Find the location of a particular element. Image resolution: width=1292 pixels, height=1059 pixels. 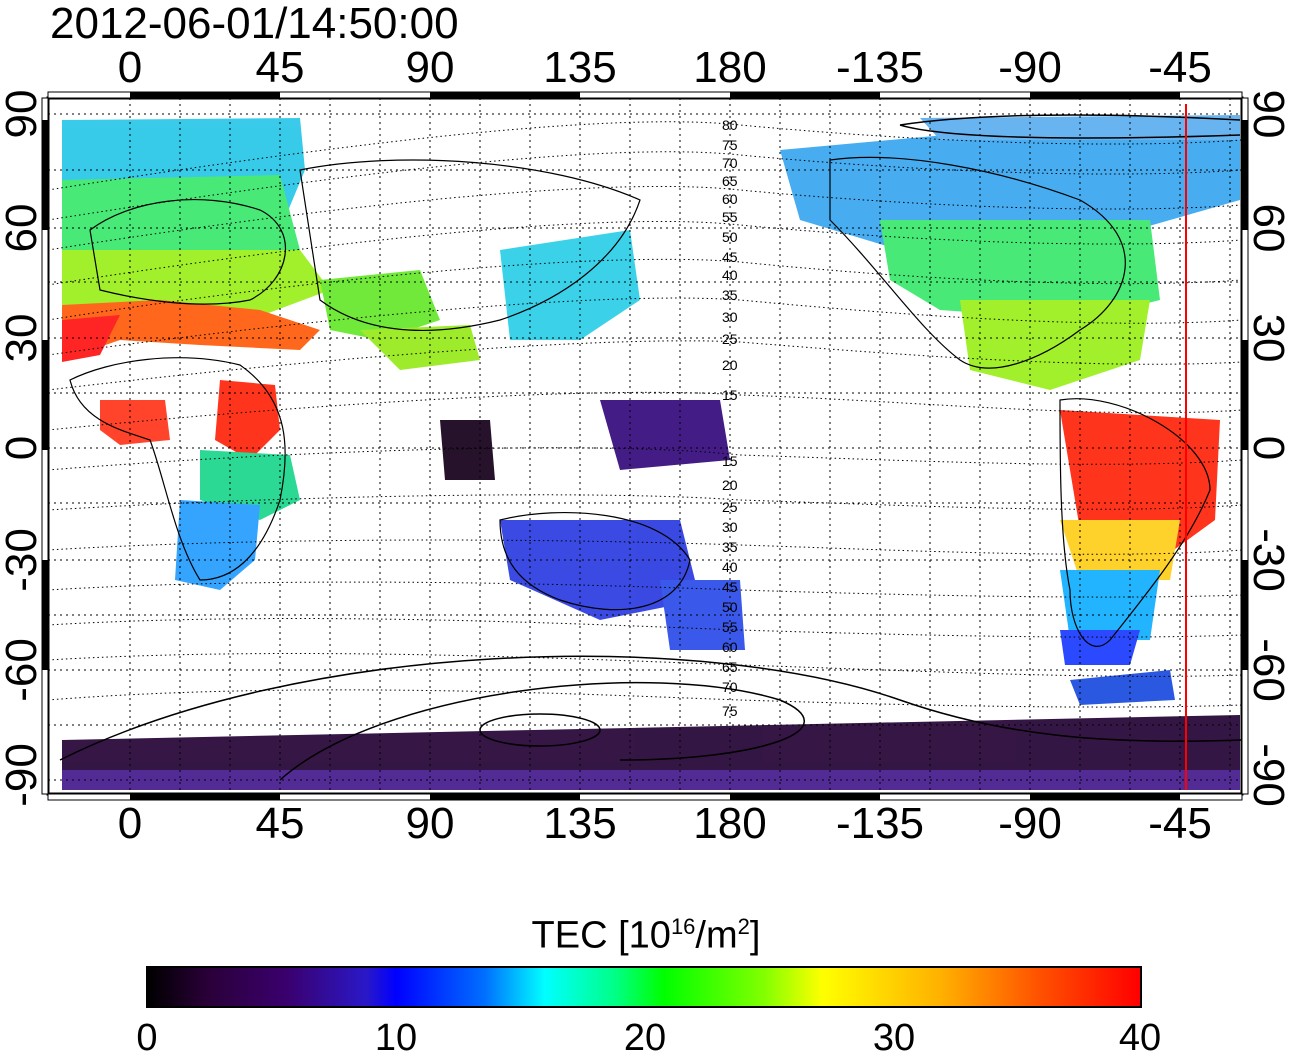

lon-tick-top: 0 is located at coordinates (130, 67).